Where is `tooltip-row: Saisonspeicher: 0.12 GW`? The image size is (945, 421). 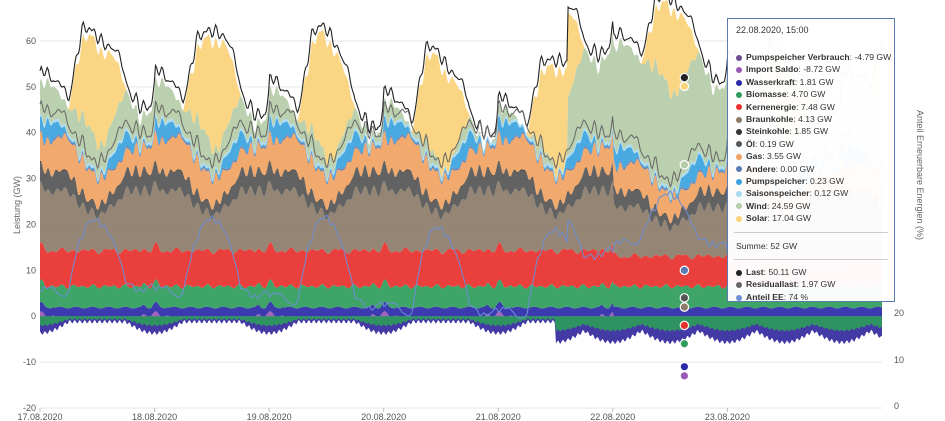
tooltip-row: Saisonspeicher: 0.12 GW is located at coordinates (813, 193).